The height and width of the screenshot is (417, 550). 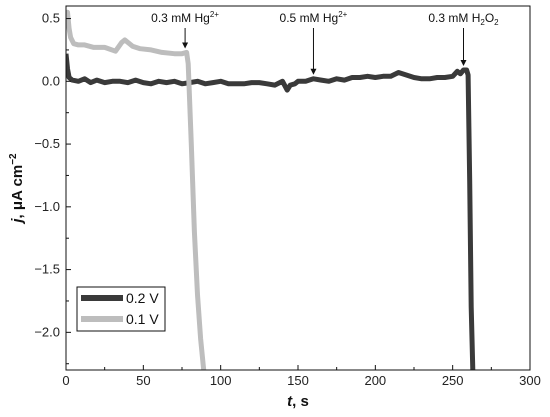 What do you see at coordinates (185, 17) in the screenshot?
I see `annotation-label-0: 0.3 mM Hg2+` at bounding box center [185, 17].